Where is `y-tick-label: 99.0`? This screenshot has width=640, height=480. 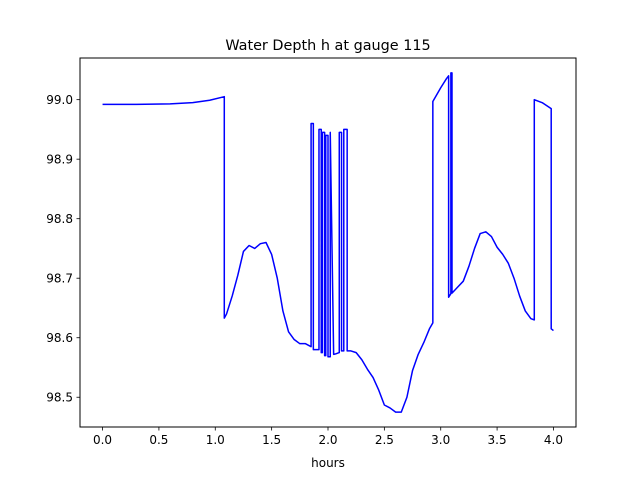 y-tick-label: 99.0 is located at coordinates (59, 100).